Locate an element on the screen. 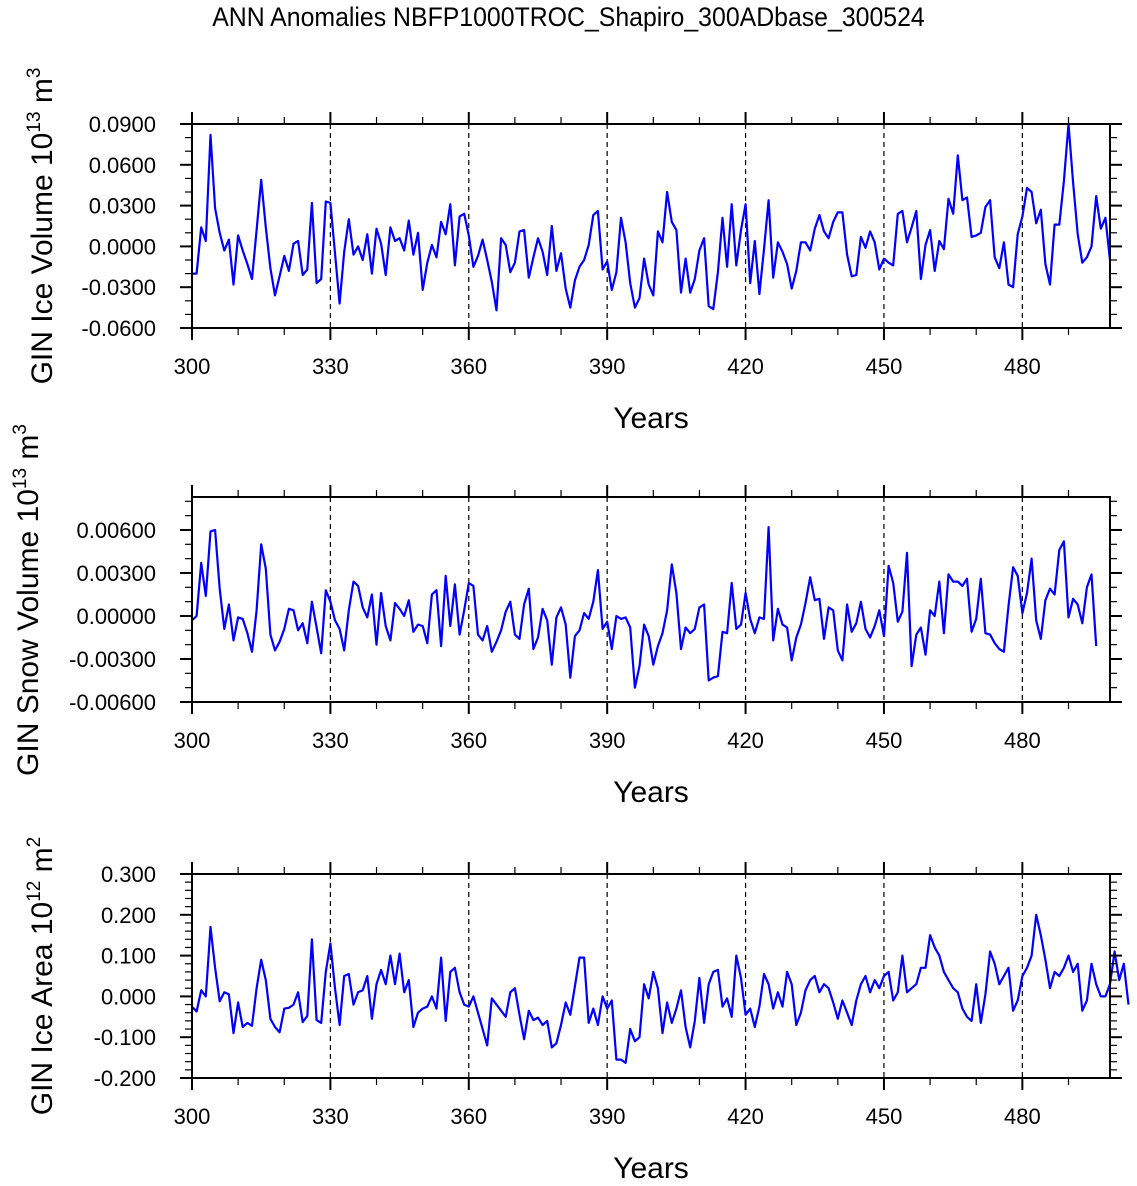 This screenshot has height=1186, width=1137. y-axis-title: GIN Ice Volume 1013 m3 is located at coordinates (41, 226).